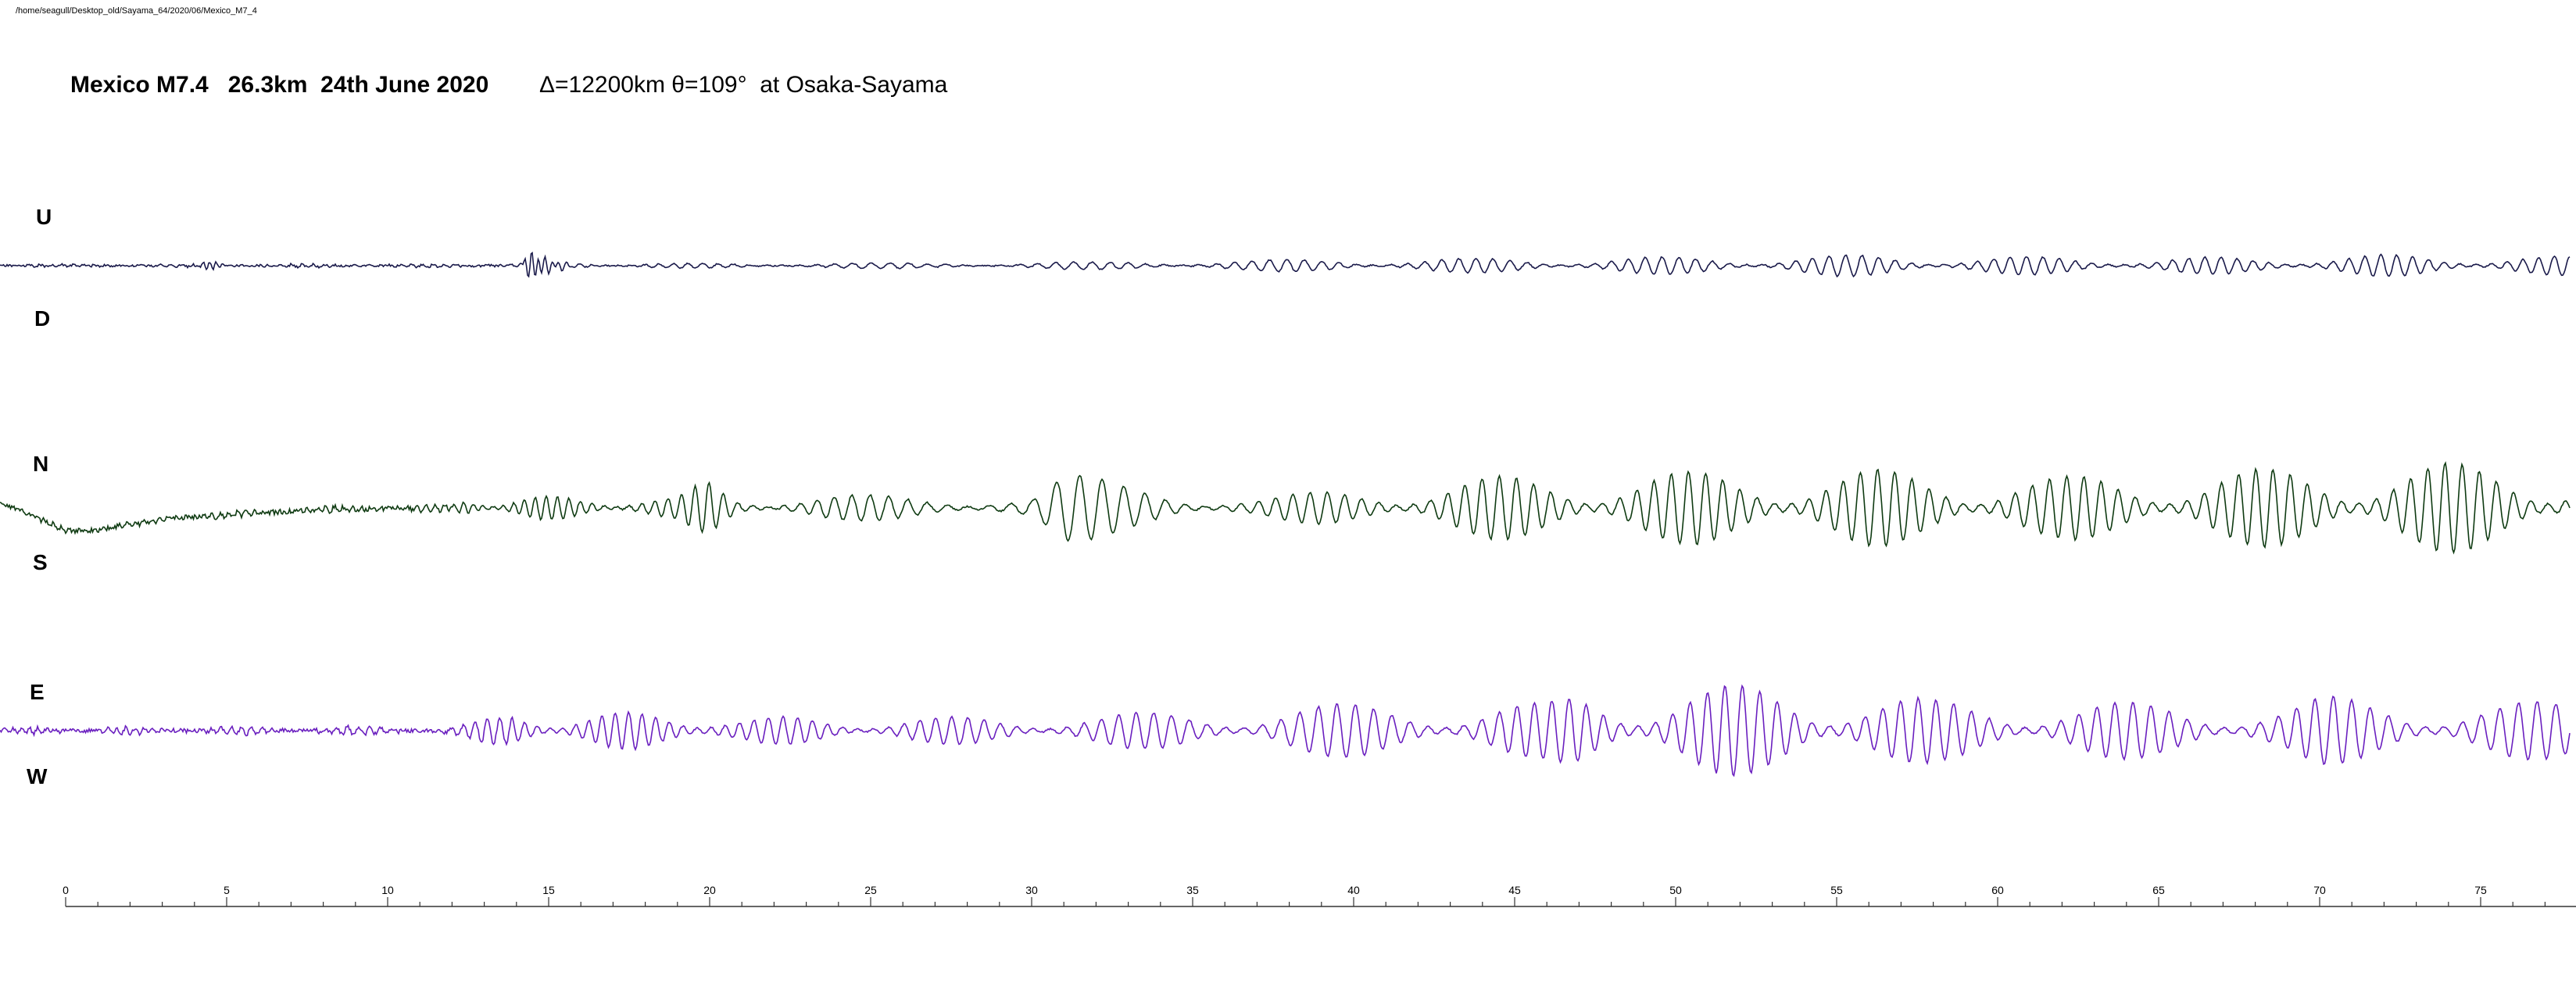 This screenshot has height=994, width=2576. Describe the element at coordinates (227, 890) in the screenshot. I see `tick-label: 5` at that location.